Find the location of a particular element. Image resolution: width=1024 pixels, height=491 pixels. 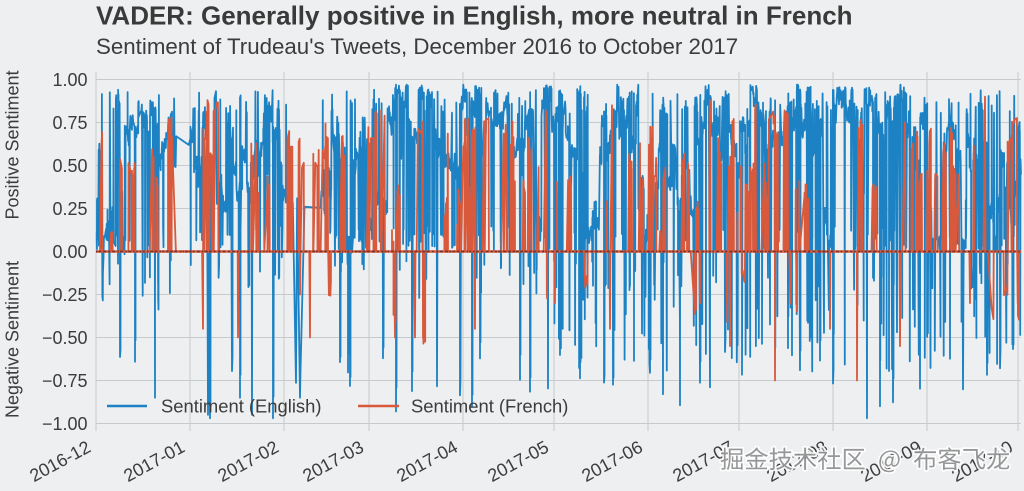

svg-text: Sentiment (French) is located at coordinates (489, 405).